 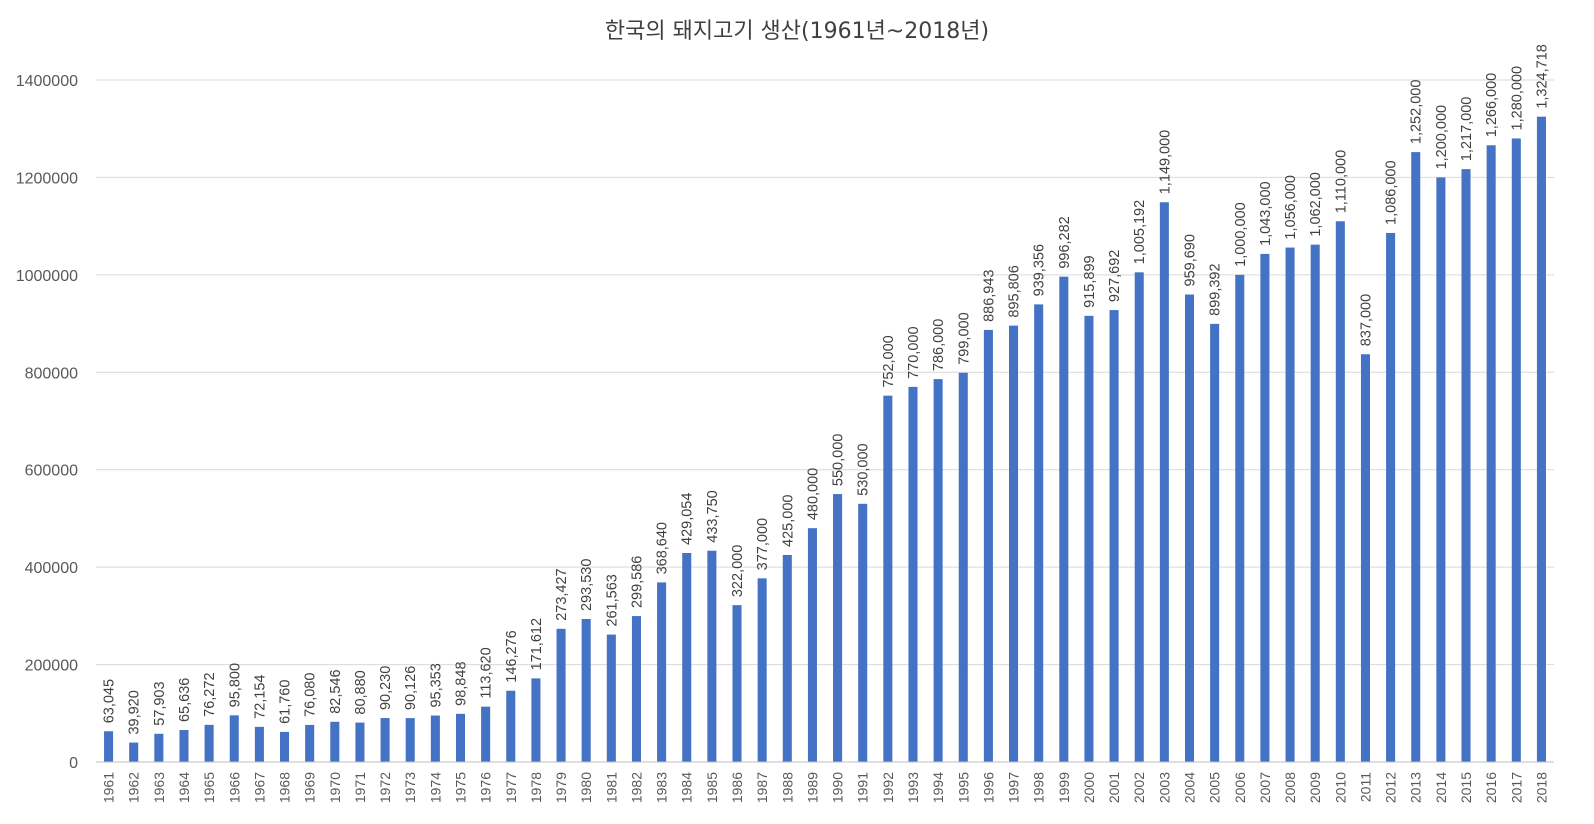 What do you see at coordinates (1115, 276) in the screenshot?
I see `data-label: 927,692` at bounding box center [1115, 276].